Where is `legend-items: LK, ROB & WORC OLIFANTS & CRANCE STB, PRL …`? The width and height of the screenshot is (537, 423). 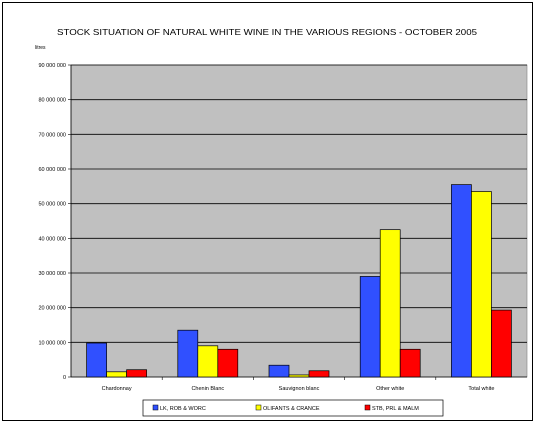
legend-items: LK, ROB & WORC OLIFANTS & CRANCE STB, PRL … is located at coordinates (285, 408).